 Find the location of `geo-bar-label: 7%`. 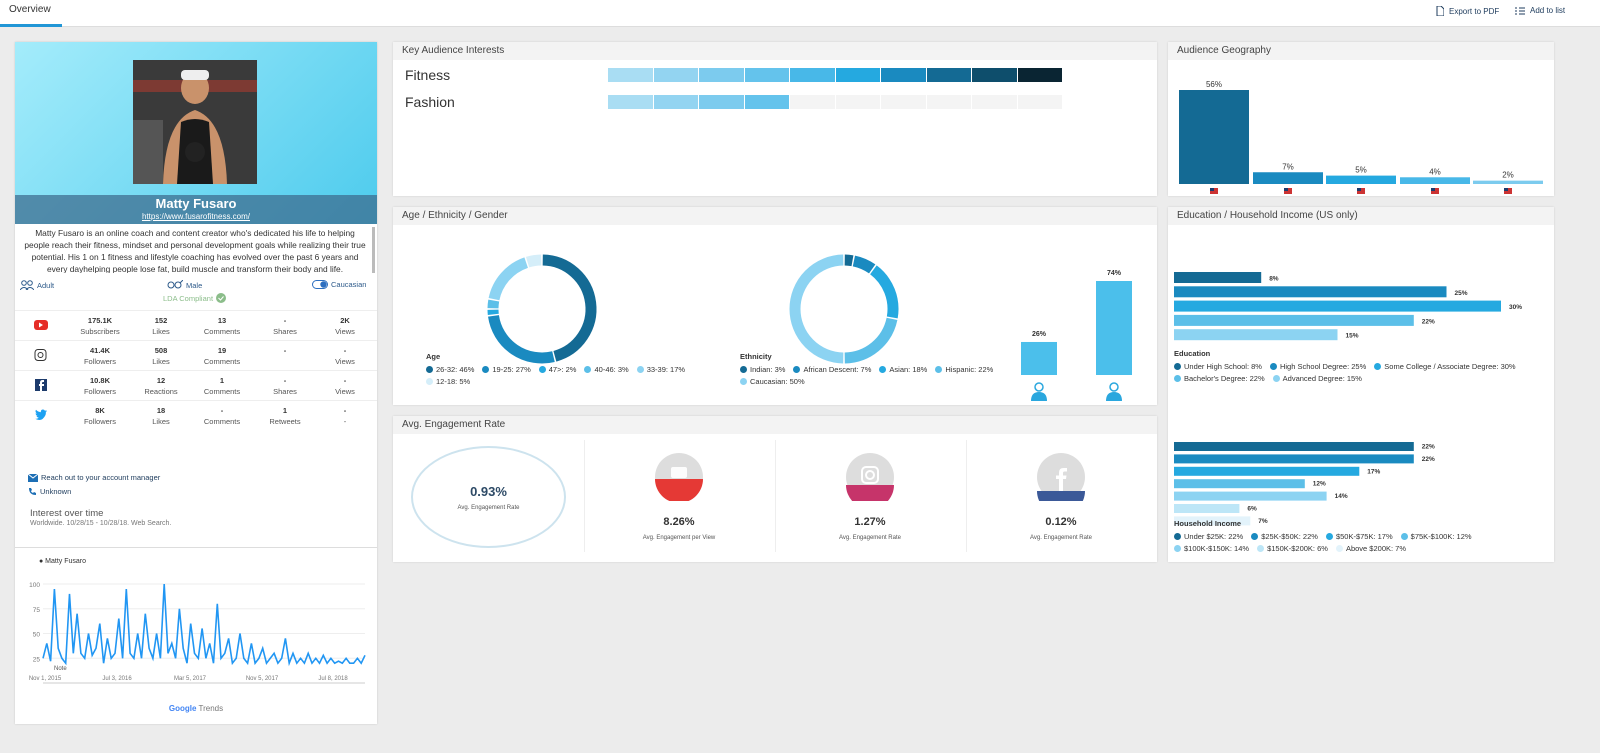

geo-bar-label: 7% is located at coordinates (1288, 166).